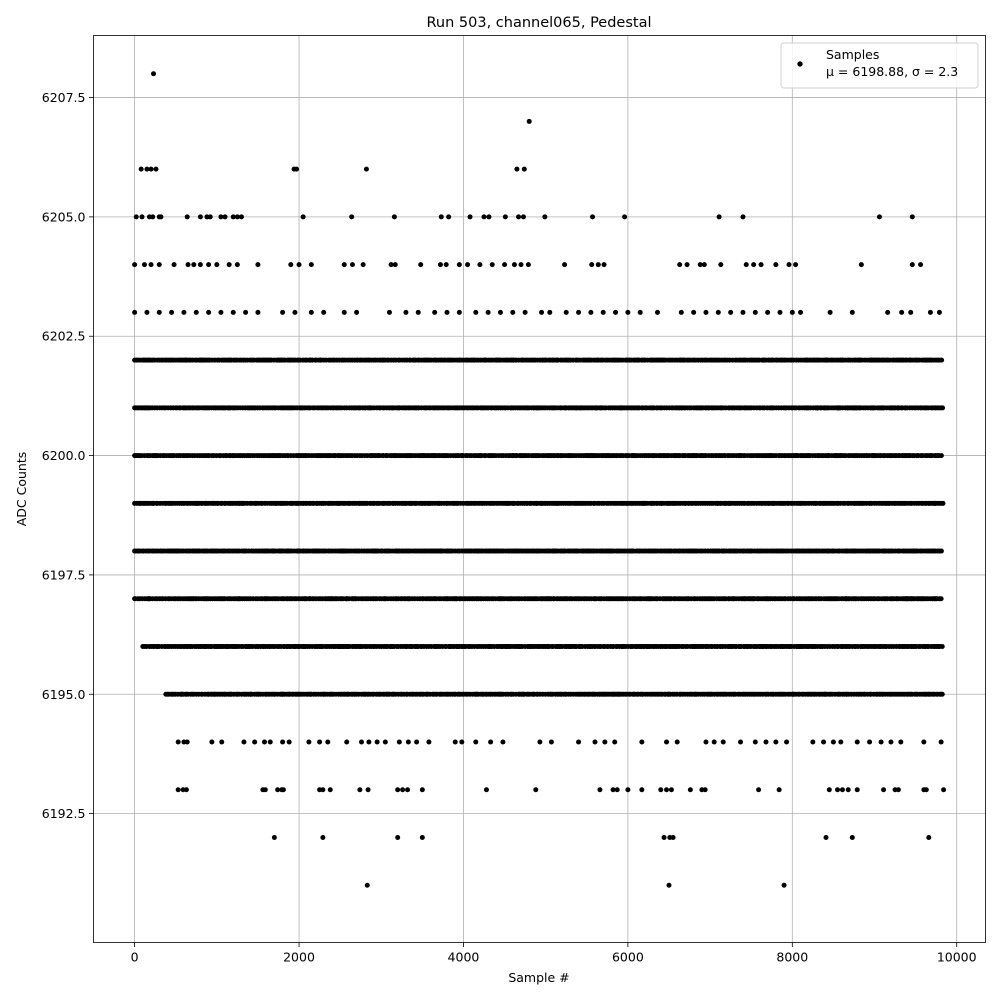 This screenshot has width=1000, height=1000. What do you see at coordinates (538, 977) in the screenshot?
I see `x-axis-label: Sample #` at bounding box center [538, 977].